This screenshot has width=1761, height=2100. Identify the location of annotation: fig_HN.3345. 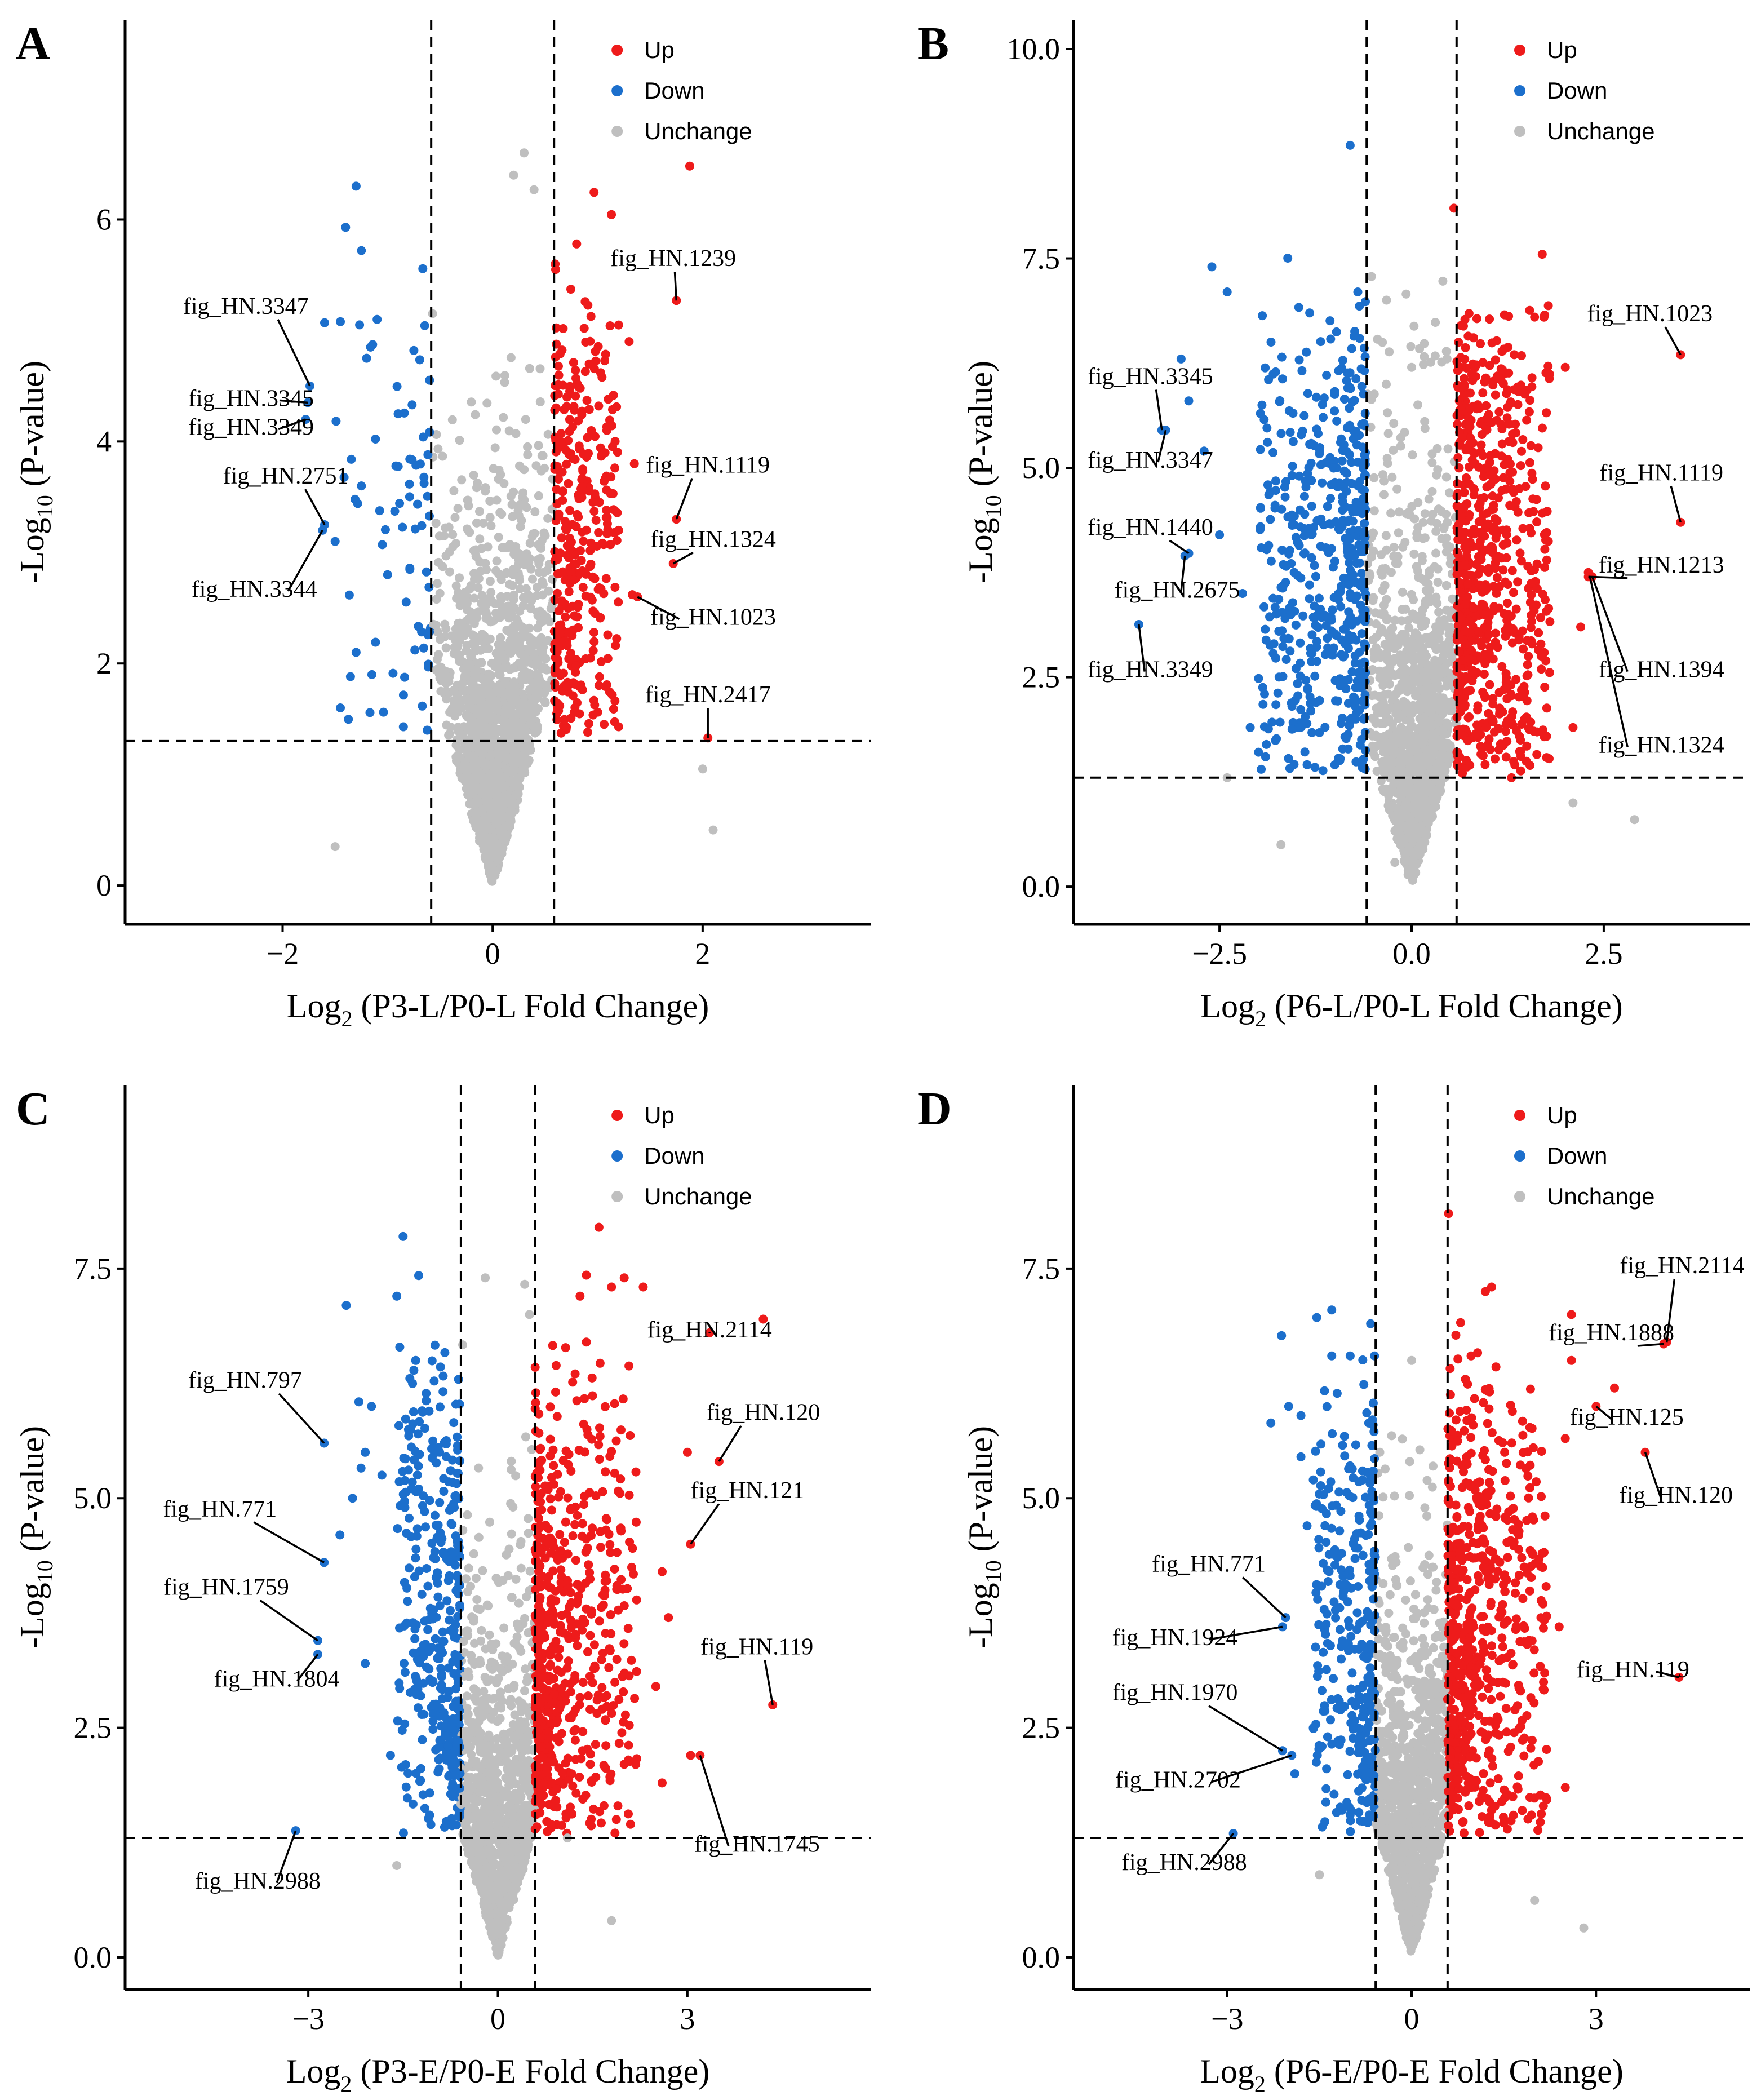
(1150, 397).